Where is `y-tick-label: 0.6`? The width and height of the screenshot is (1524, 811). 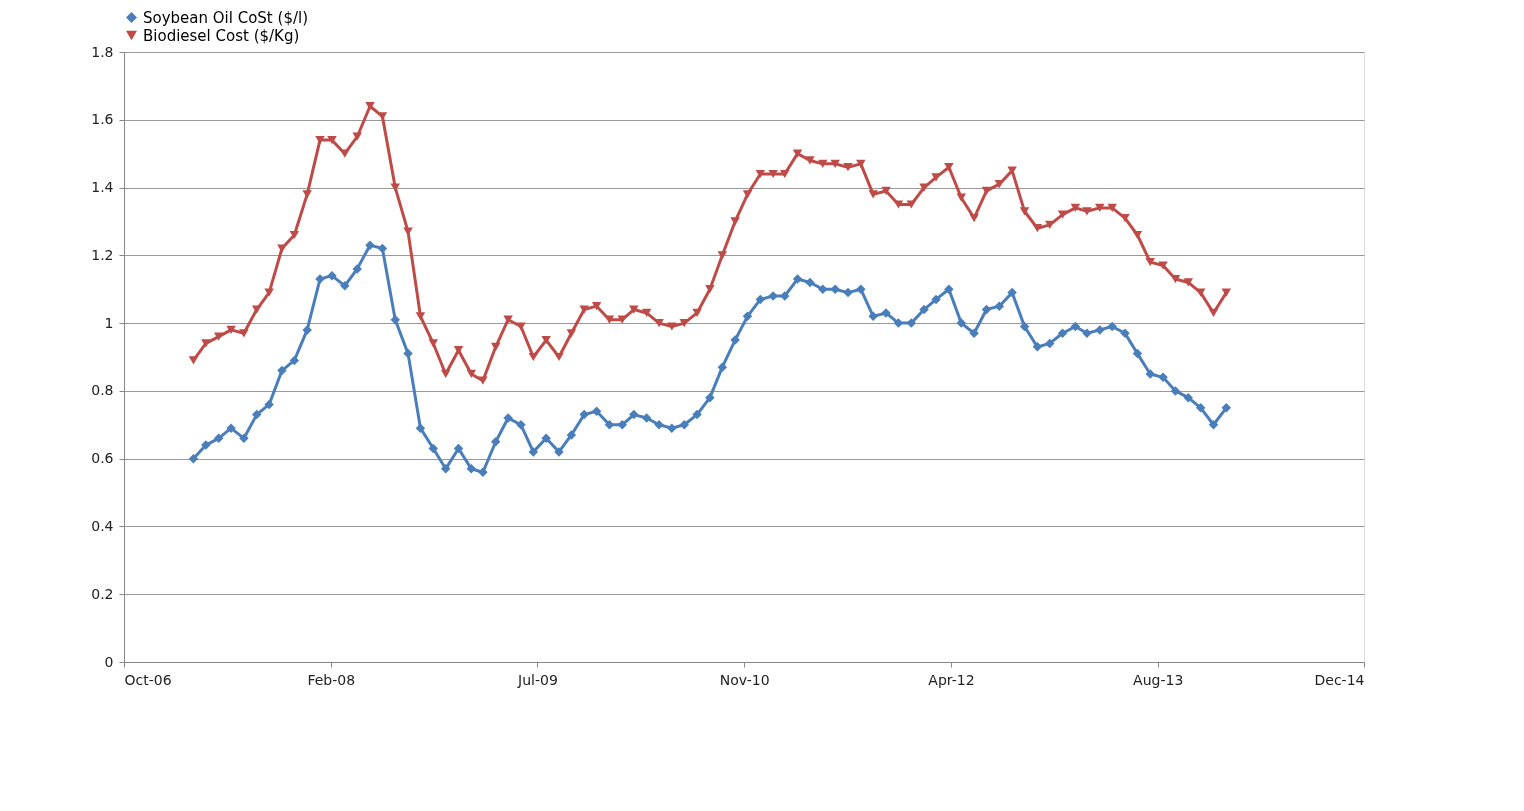
y-tick-label: 0.6 is located at coordinates (102, 458).